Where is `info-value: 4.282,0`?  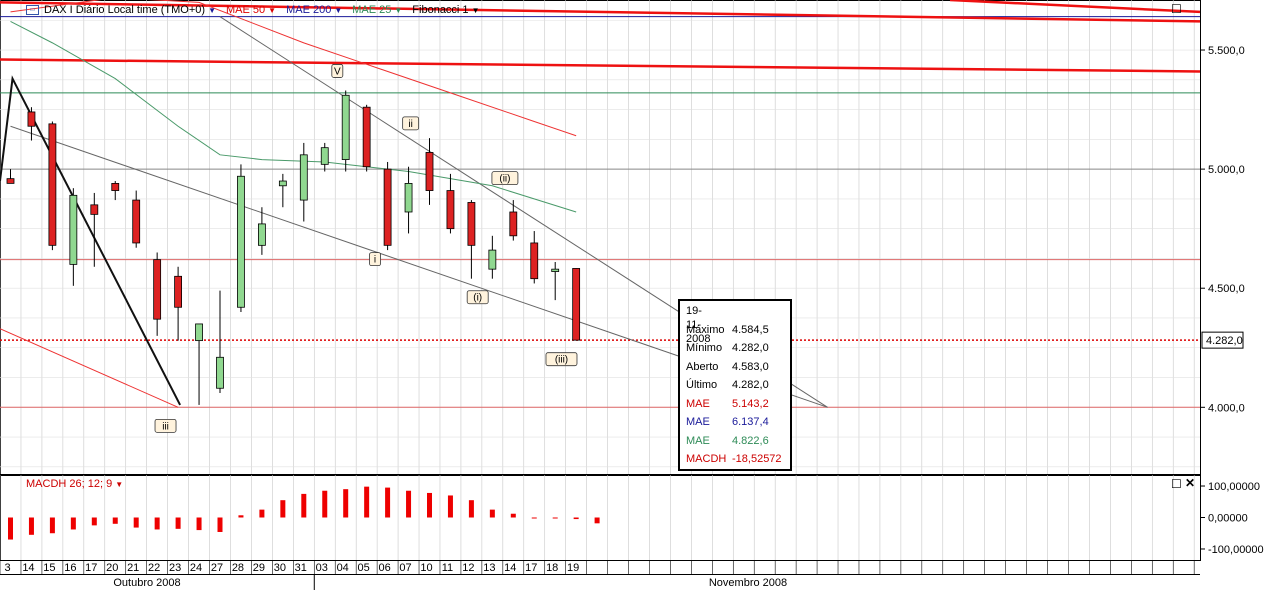
info-value: 4.282,0 is located at coordinates (750, 385).